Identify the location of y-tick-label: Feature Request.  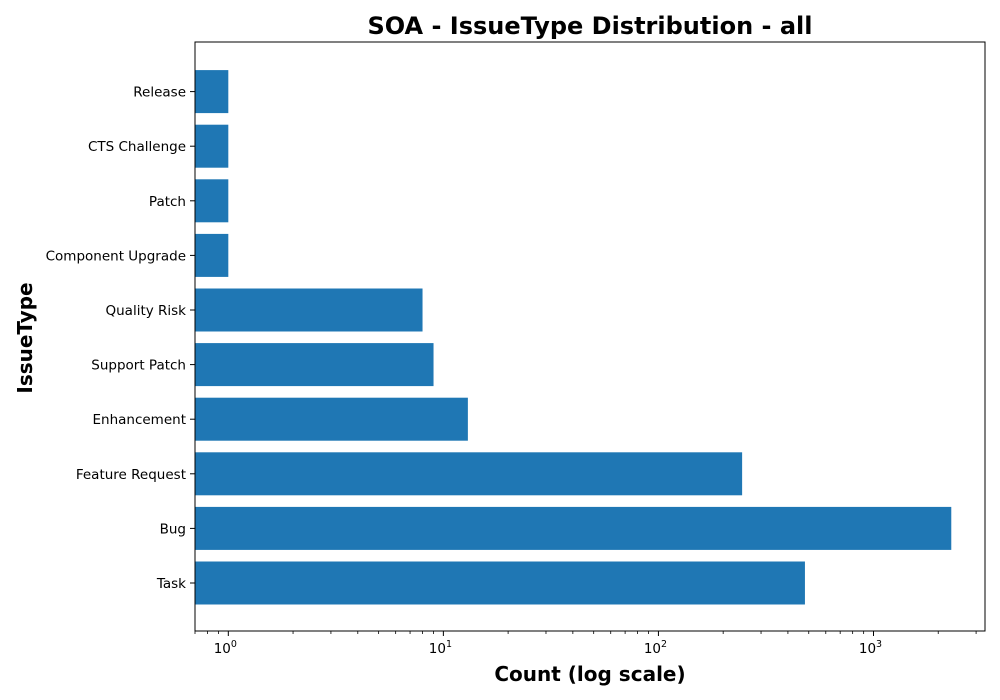
(131, 475).